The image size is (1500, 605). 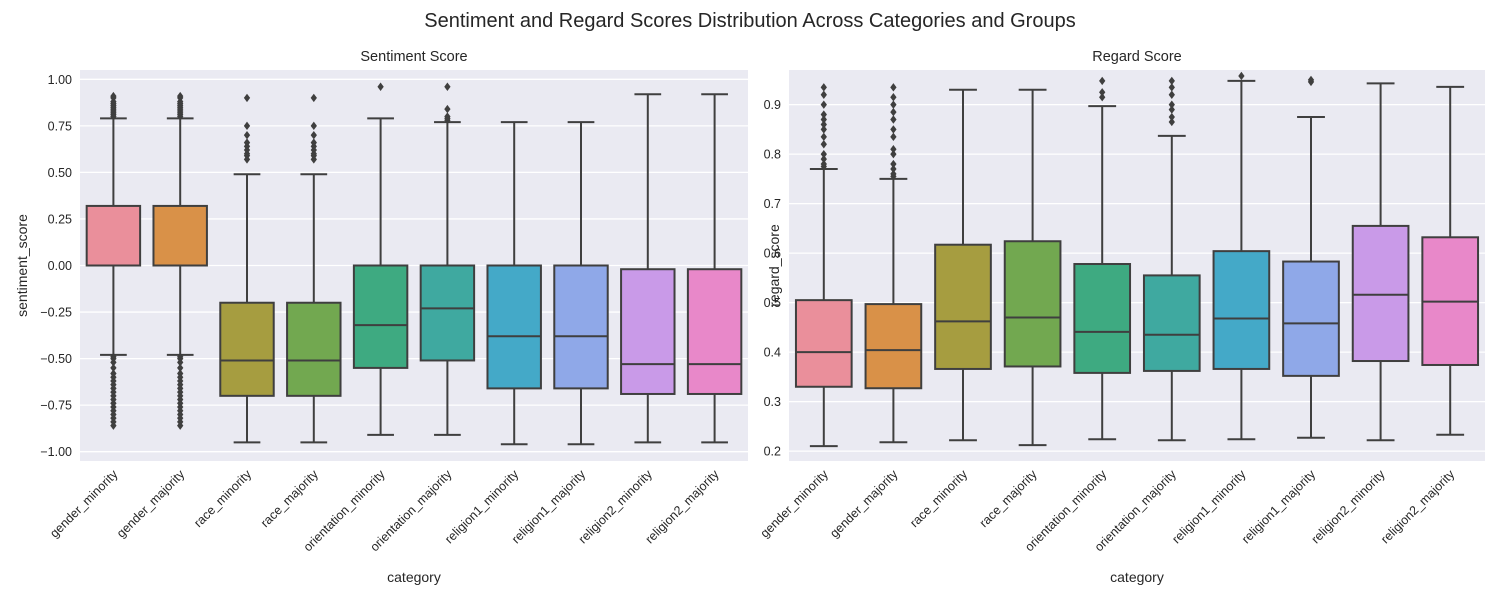 What do you see at coordinates (60, 173) in the screenshot?
I see `y-tick-label: 0.50` at bounding box center [60, 173].